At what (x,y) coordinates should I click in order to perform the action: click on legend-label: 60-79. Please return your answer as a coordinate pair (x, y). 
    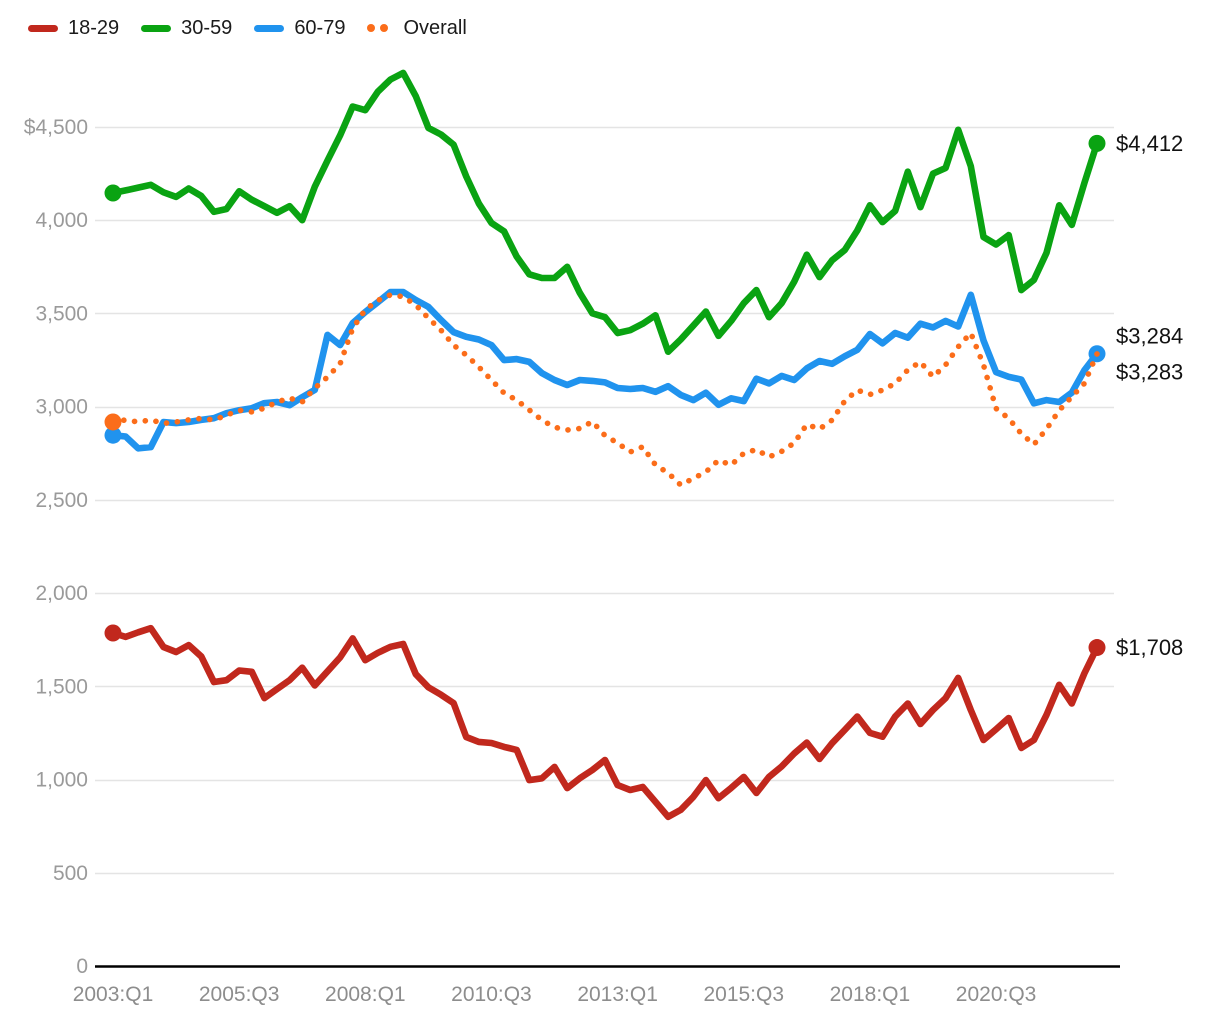
    Looking at the image, I should click on (320, 28).